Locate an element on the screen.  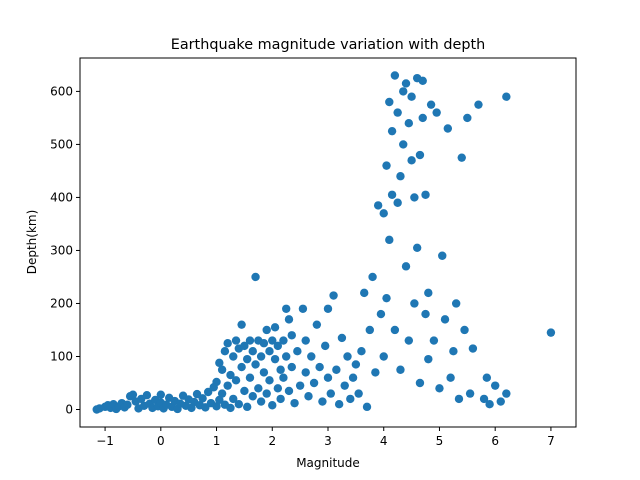
x-tick-label: 6 is located at coordinates (495, 441).